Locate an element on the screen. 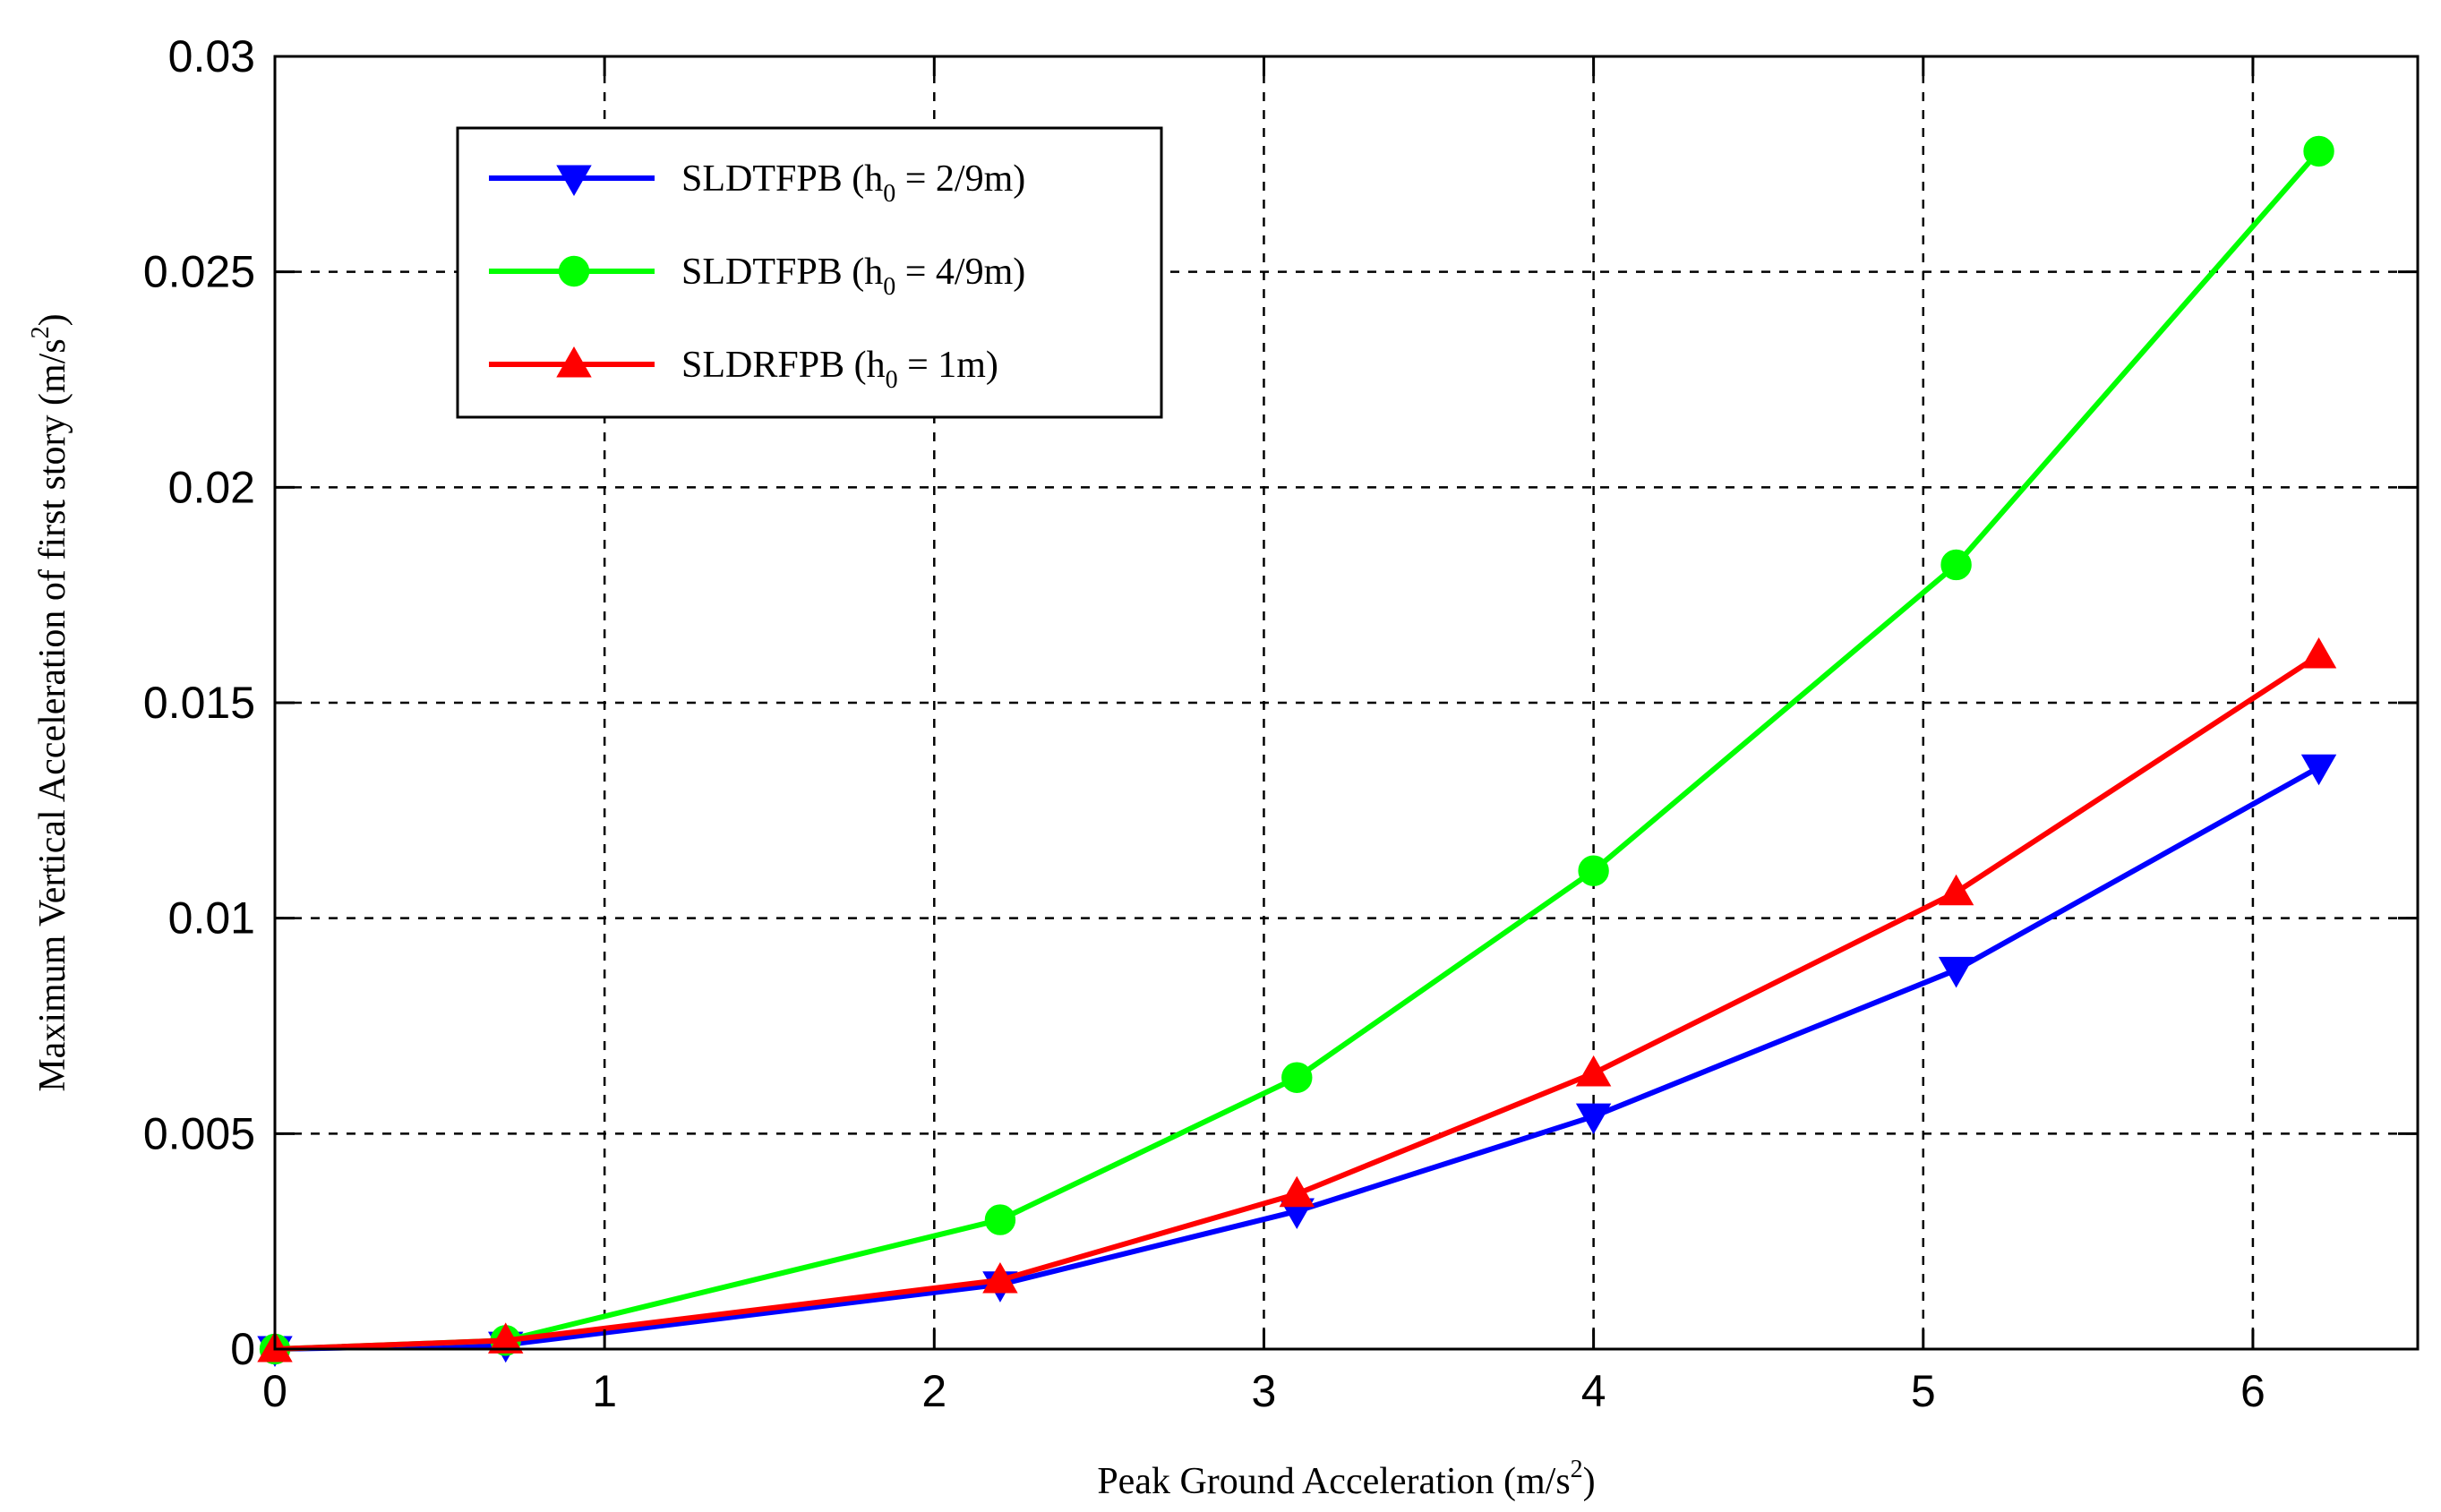  x-tick-label: 1 is located at coordinates (604, 1391).